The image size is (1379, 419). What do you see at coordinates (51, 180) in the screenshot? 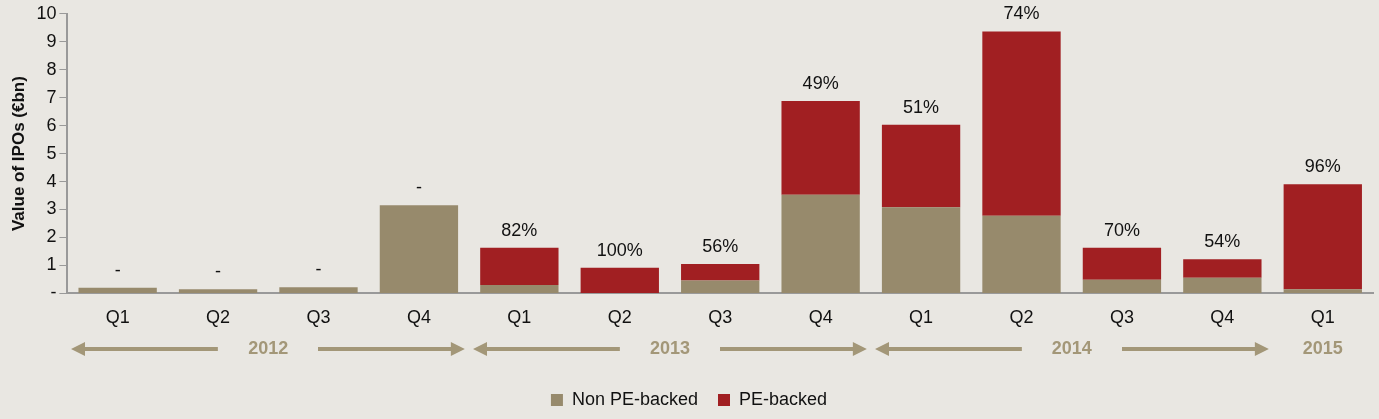
I see `y-tick-label: 4` at bounding box center [51, 180].